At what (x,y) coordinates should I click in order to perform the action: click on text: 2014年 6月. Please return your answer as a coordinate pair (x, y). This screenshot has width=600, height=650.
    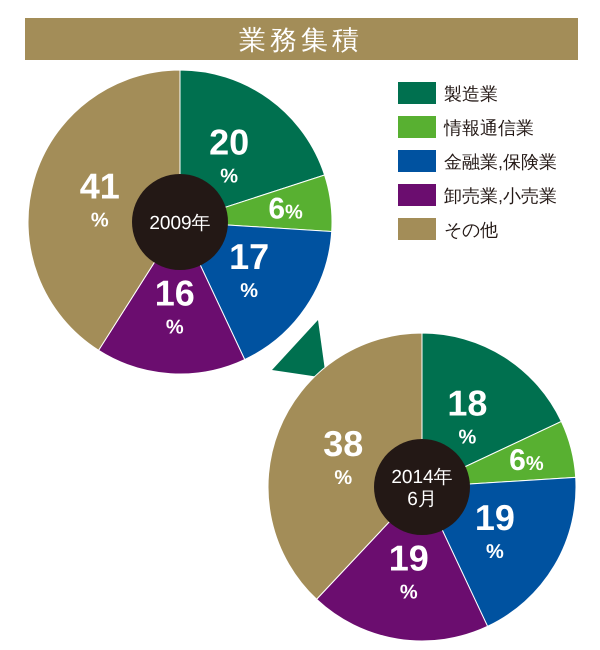
    Looking at the image, I should click on (422, 488).